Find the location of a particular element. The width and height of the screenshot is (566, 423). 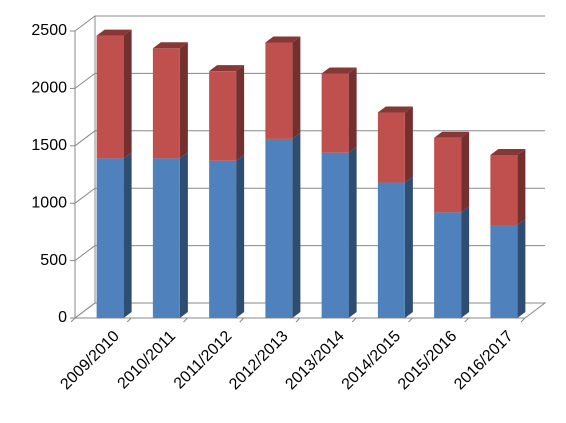

x-tick-label: 2009/2010 is located at coordinates (90, 361).